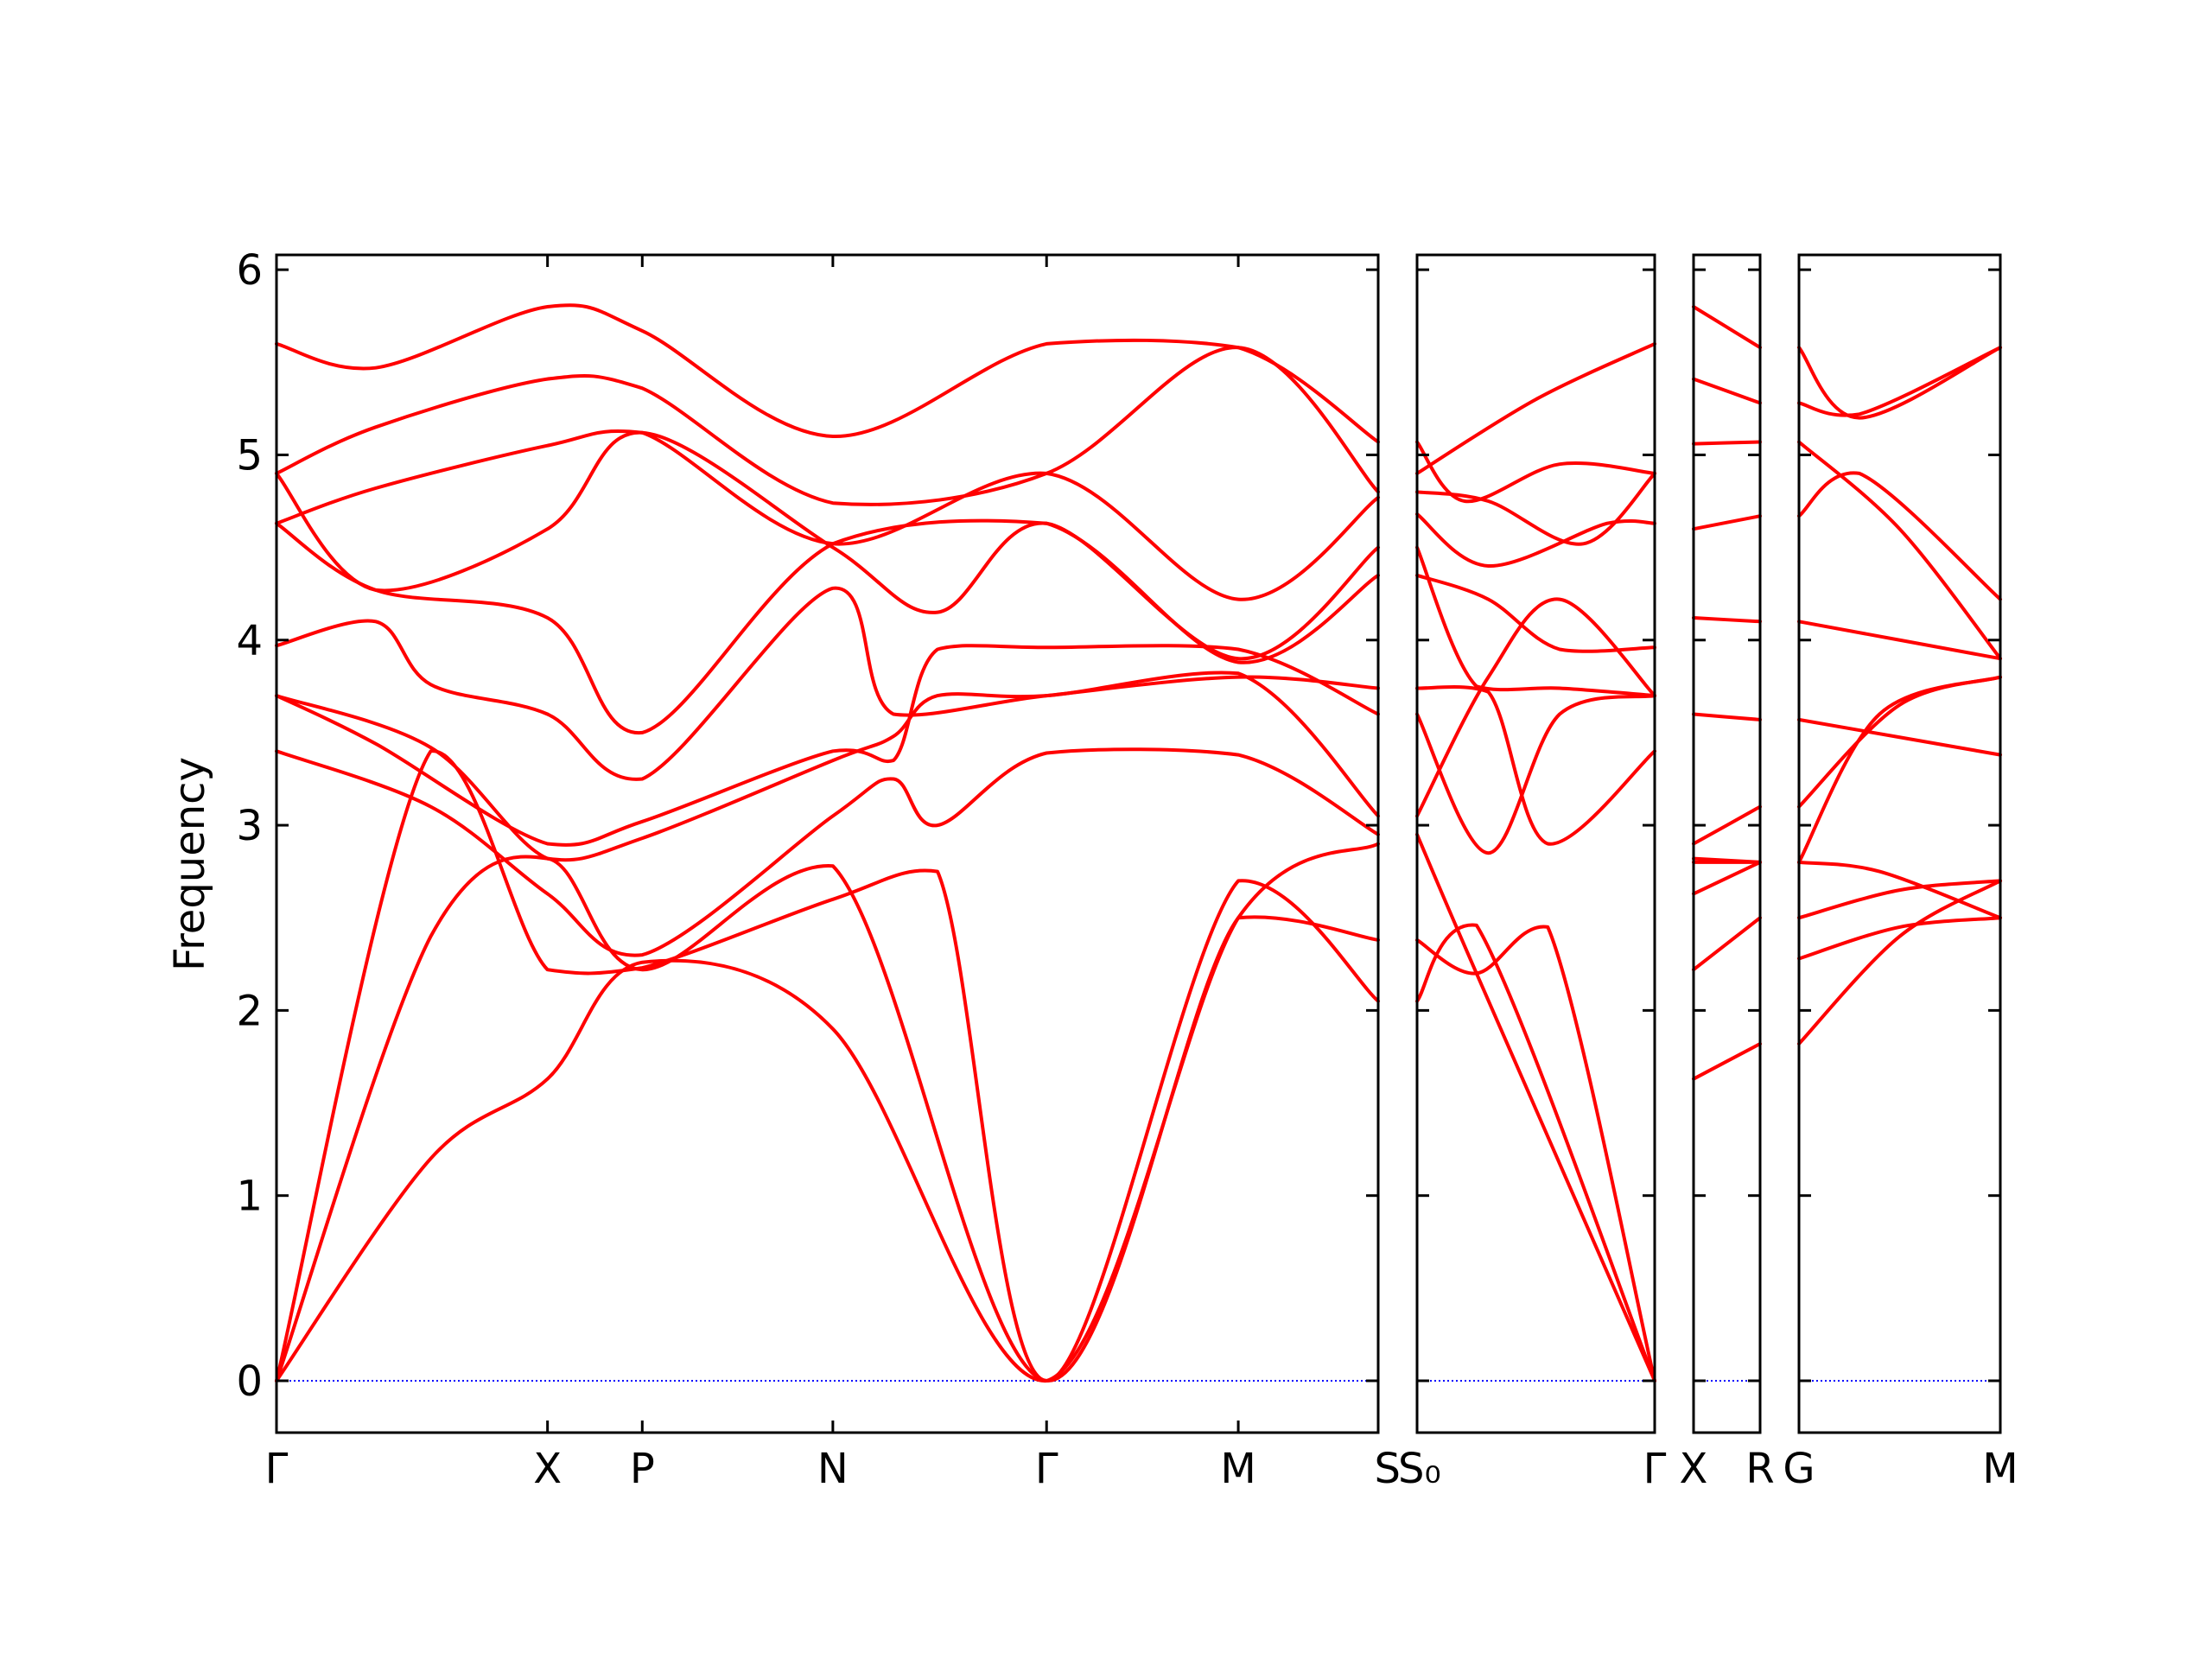 This screenshot has height=1659, width=2212. I want to click on x-tick-label: S, so click(1388, 1469).